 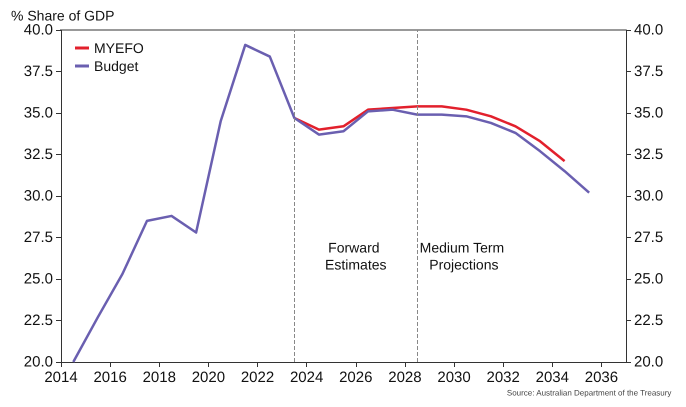 I want to click on annotation: Medium Term Projections, so click(x=464, y=255).